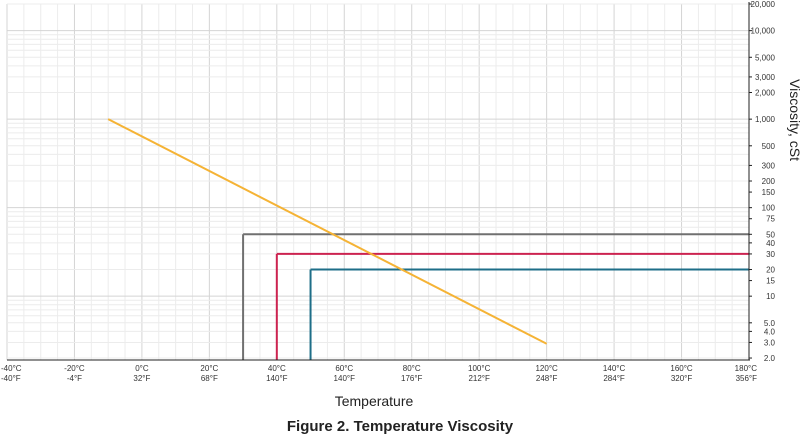  Describe the element at coordinates (765, 77) in the screenshot. I see `y-tick-label: 3,000` at that location.